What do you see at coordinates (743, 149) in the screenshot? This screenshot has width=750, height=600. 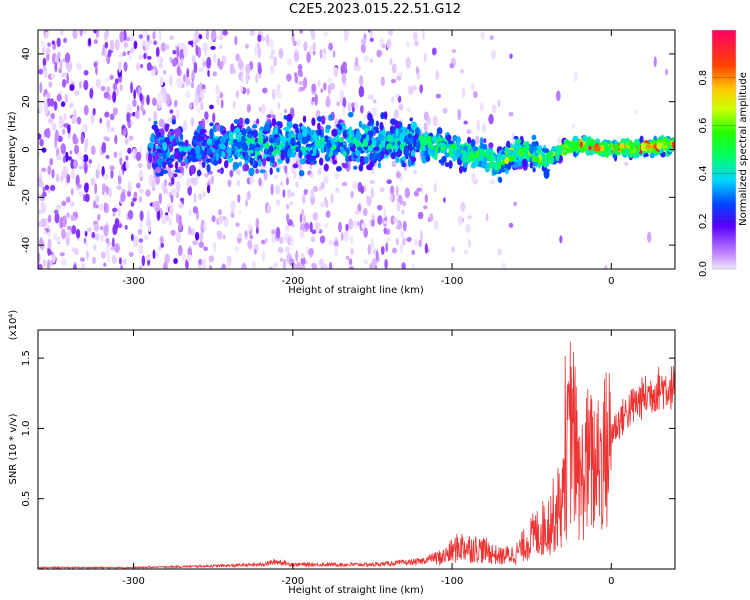 I see `colorbar-label: Normalized spectral amplitude` at bounding box center [743, 149].